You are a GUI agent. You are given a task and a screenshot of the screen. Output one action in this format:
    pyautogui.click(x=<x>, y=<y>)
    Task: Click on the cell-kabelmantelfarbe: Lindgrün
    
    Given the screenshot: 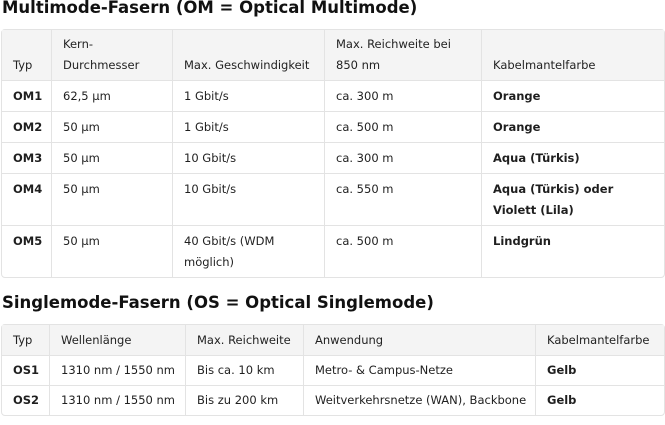 What is the action you would take?
    pyautogui.click(x=522, y=241)
    